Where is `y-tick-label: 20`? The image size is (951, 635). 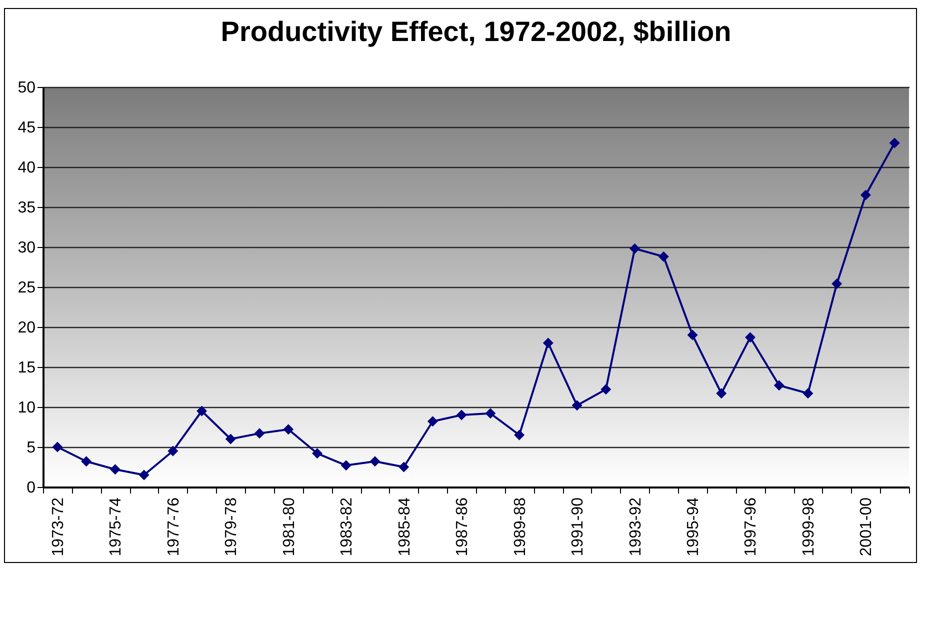
y-tick-label: 20 is located at coordinates (27, 328).